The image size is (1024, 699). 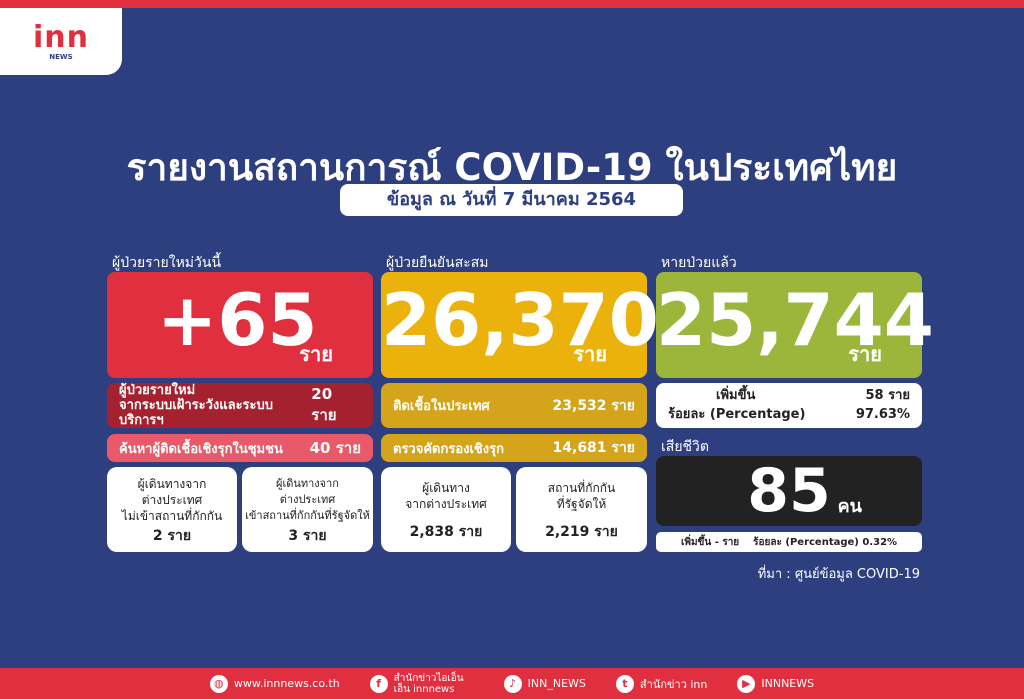 What do you see at coordinates (788, 683) in the screenshot?
I see `label: INNNEWS` at bounding box center [788, 683].